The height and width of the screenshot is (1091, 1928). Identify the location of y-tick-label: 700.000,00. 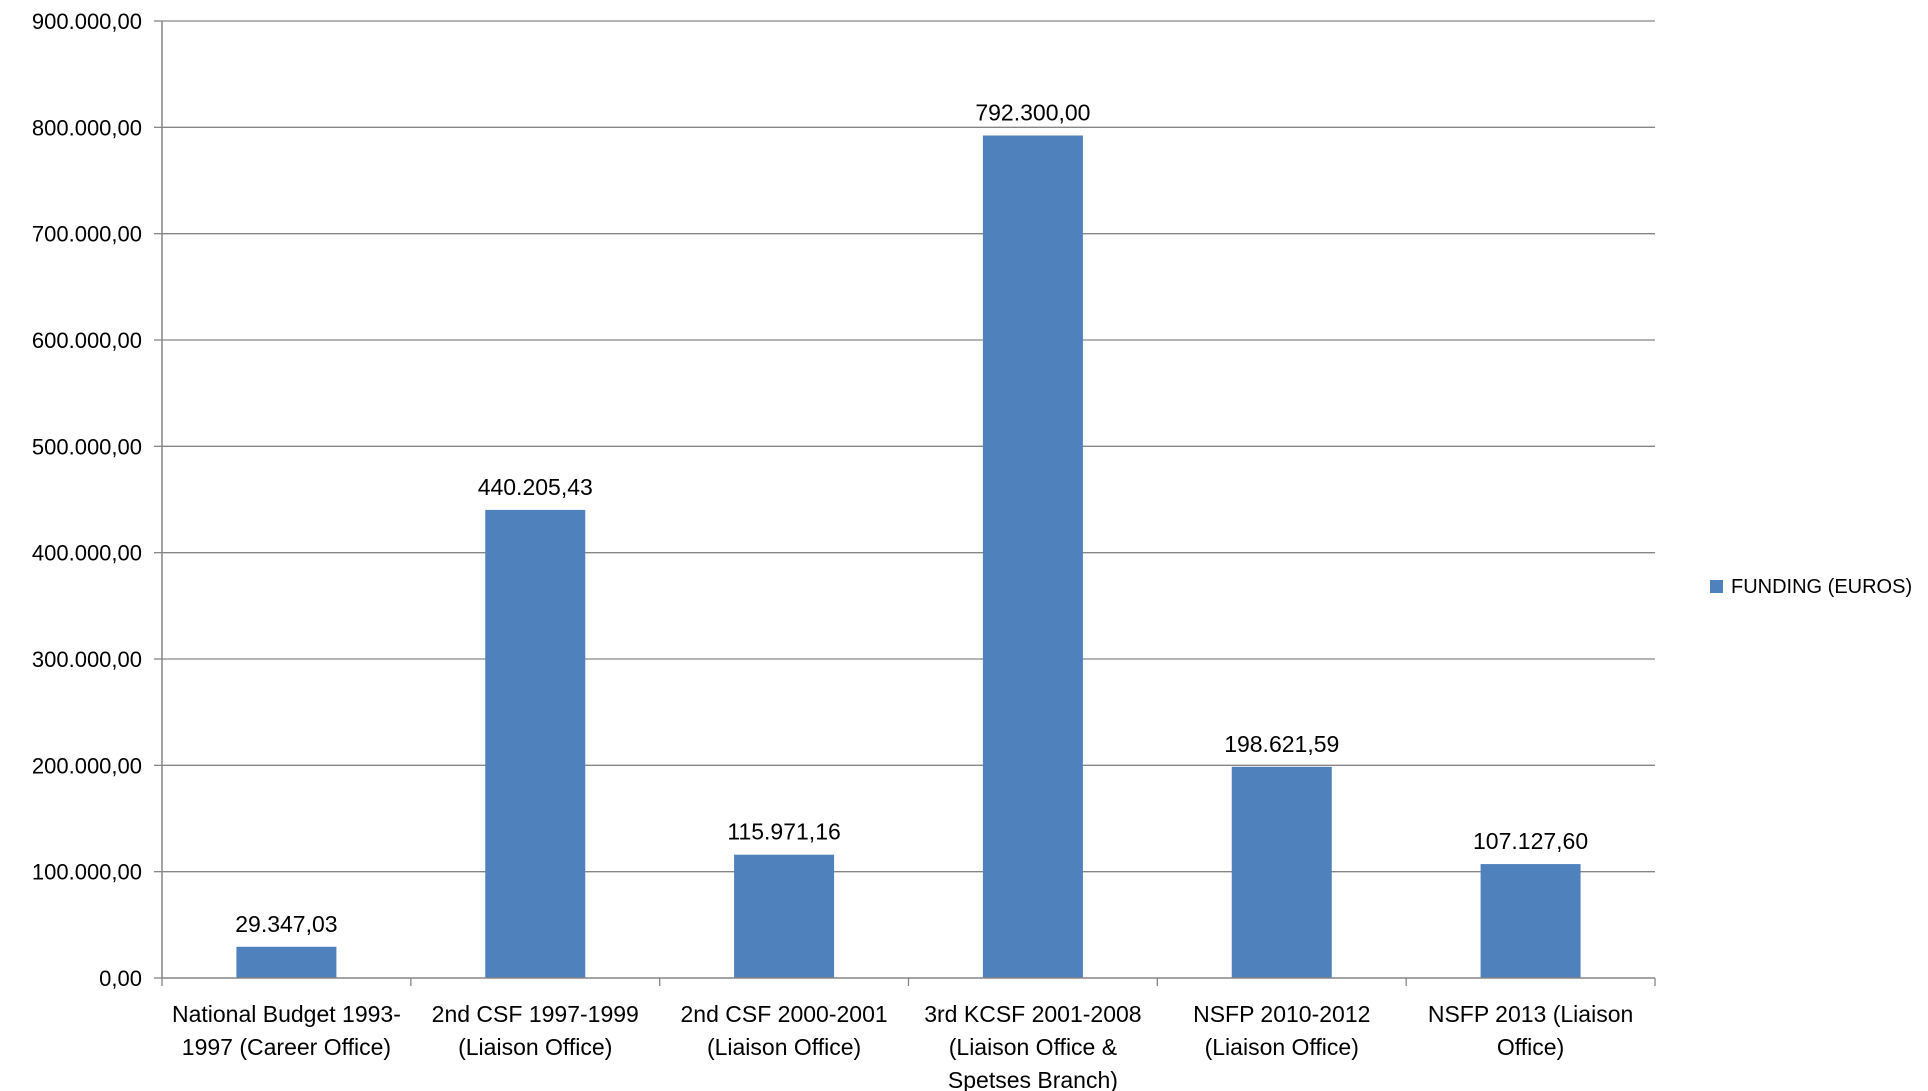
(87, 234).